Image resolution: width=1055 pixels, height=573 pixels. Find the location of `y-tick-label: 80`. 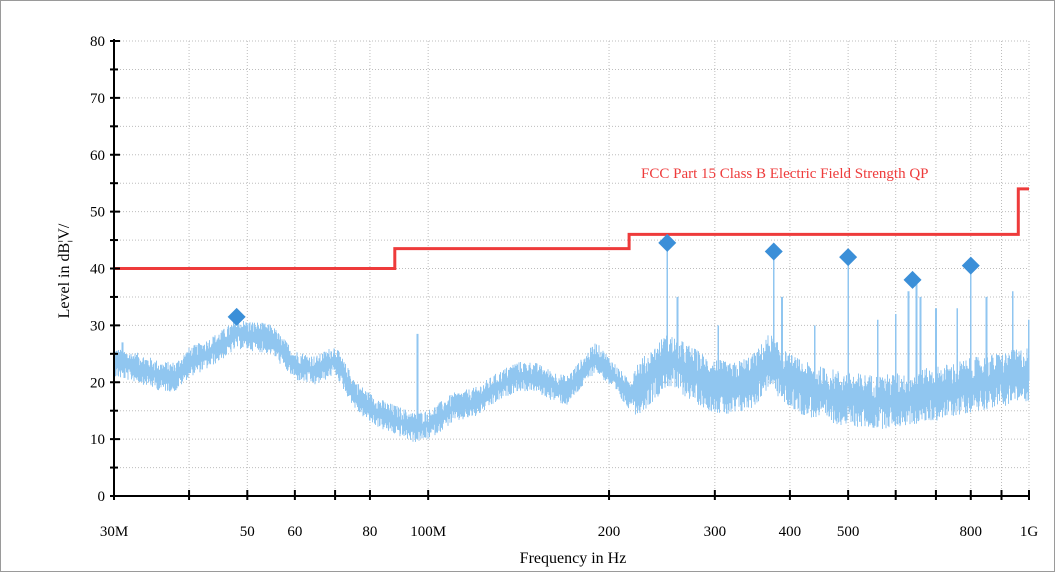

y-tick-label: 80 is located at coordinates (97, 42).